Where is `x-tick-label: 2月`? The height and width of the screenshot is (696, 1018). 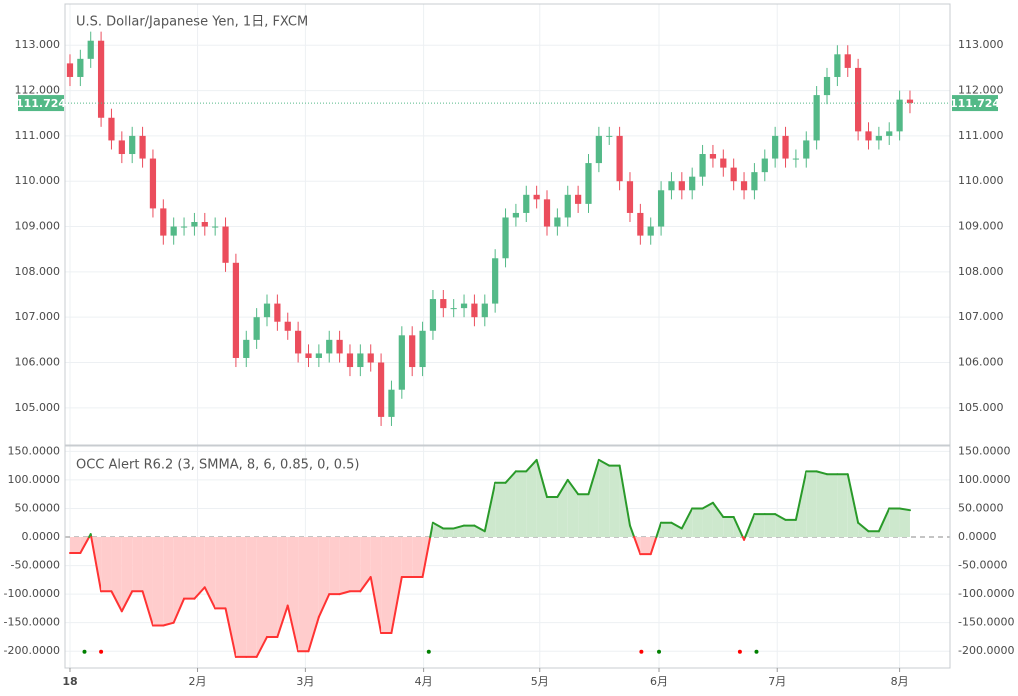 x-tick-label: 2月 is located at coordinates (198, 681).